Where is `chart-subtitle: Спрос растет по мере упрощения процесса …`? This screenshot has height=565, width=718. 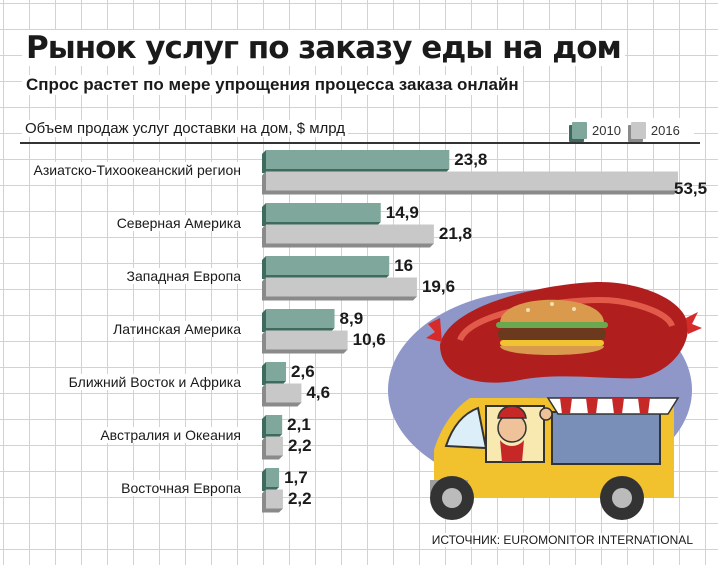
chart-subtitle: Спрос растет по мере упрощения процесса … is located at coordinates (272, 85).